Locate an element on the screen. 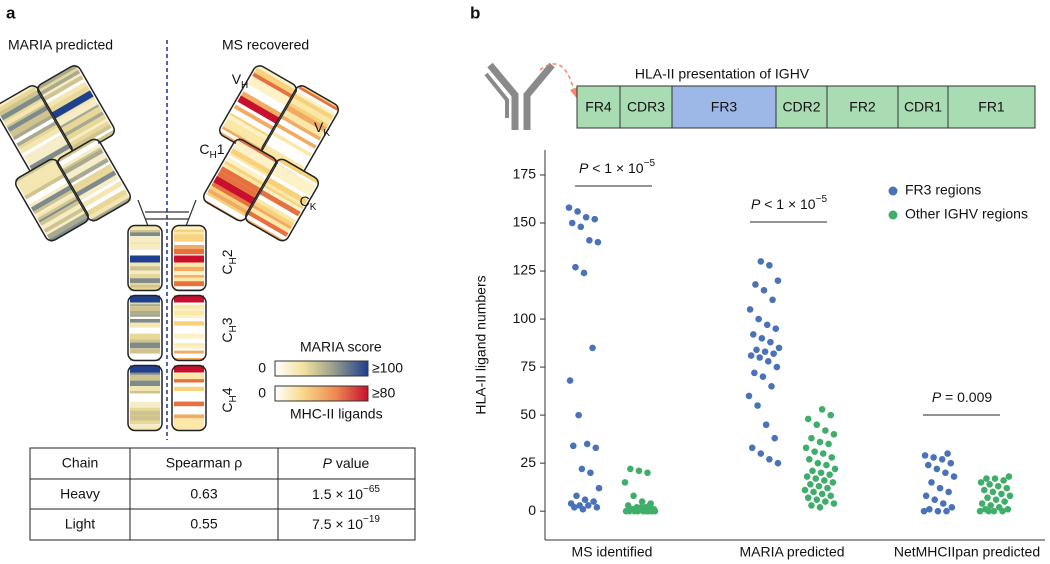 The width and height of the screenshot is (1050, 564). table-border is located at coordinates (222, 494).